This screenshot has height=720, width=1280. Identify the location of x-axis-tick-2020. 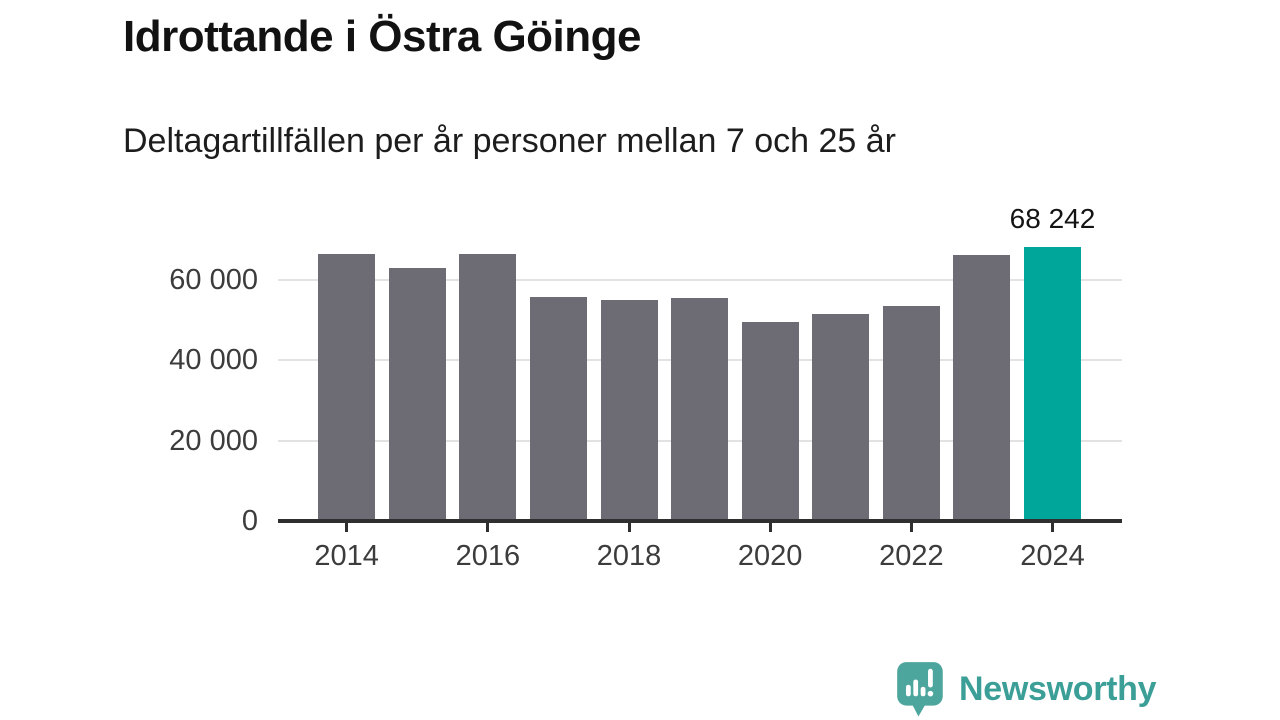
(770, 527).